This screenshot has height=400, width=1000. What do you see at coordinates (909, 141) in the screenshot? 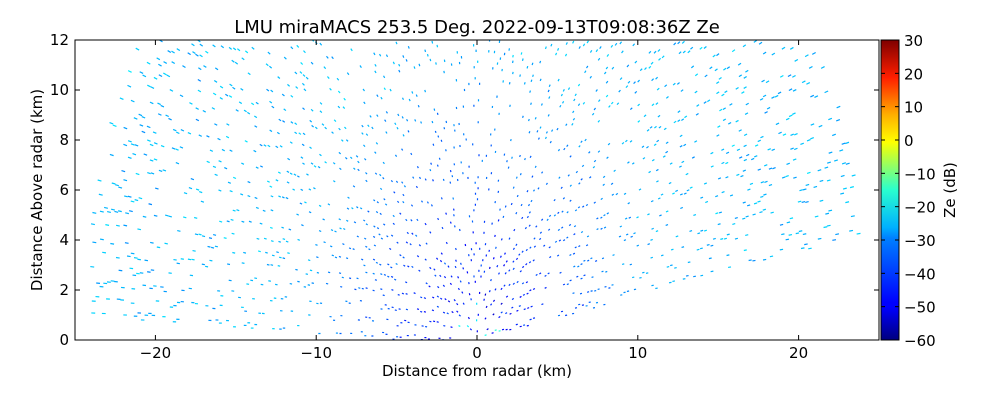
I see `colorbar-tick-label: 0` at bounding box center [909, 141].